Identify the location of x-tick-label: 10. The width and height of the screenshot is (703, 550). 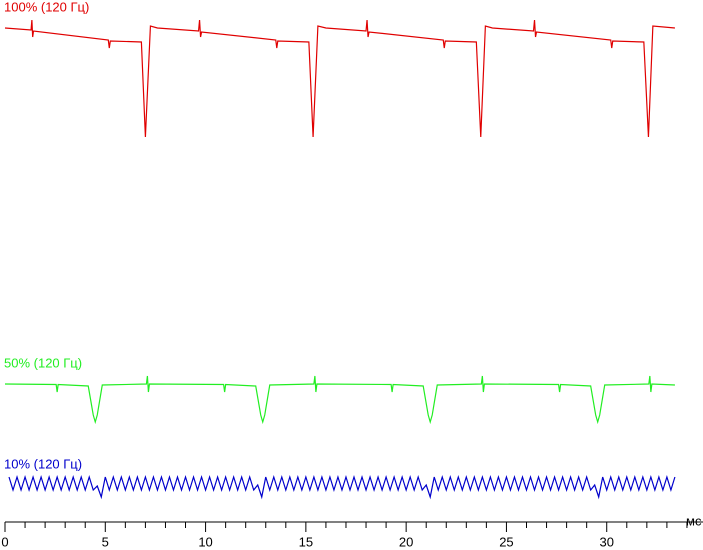
(205, 541).